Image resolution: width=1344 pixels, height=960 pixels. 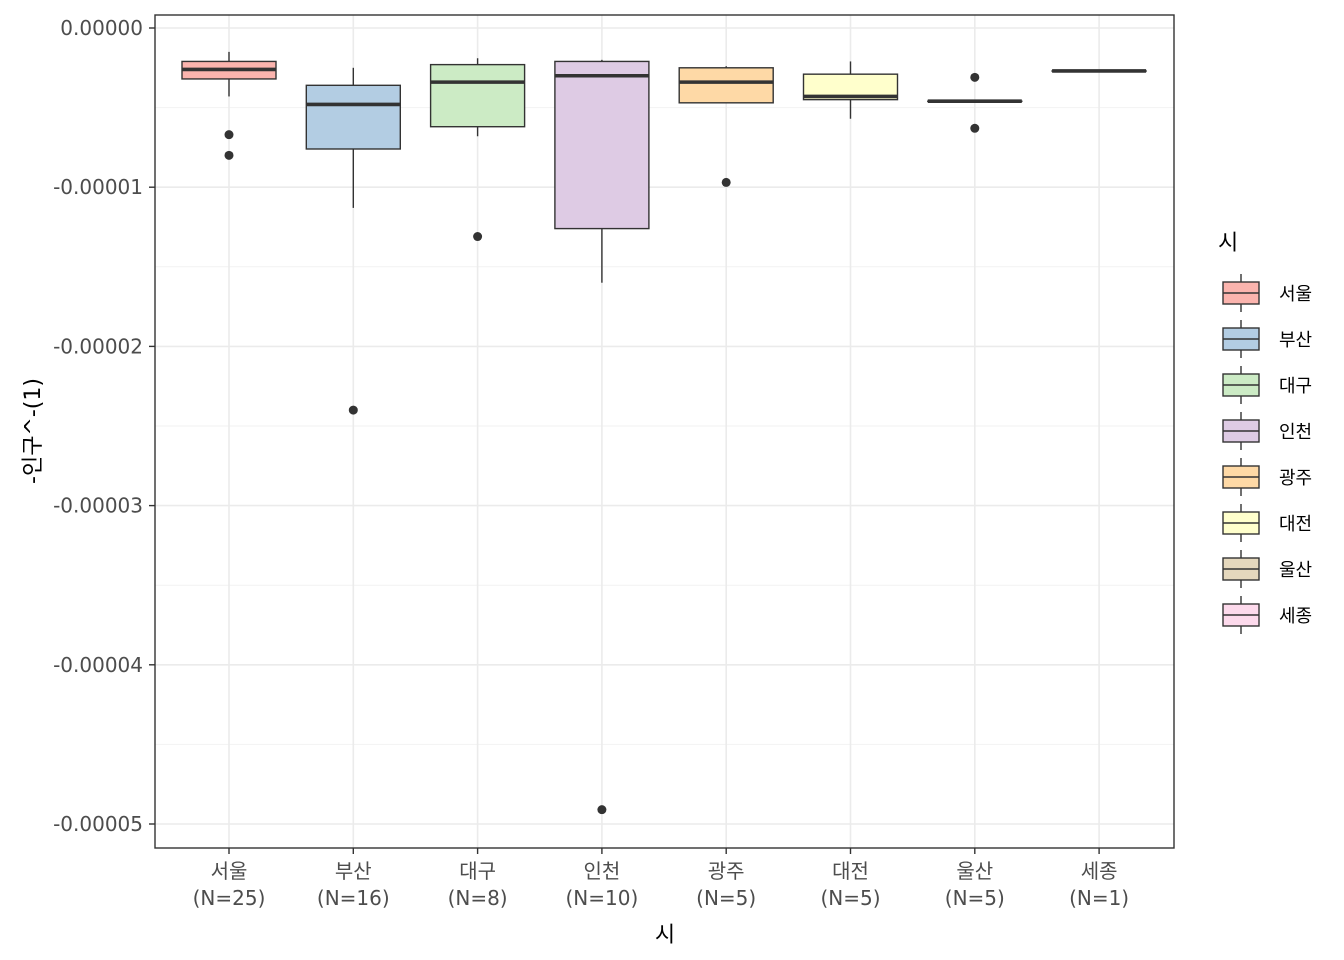 What do you see at coordinates (1267, 477) in the screenshot?
I see `legend-item-광주: 광주` at bounding box center [1267, 477].